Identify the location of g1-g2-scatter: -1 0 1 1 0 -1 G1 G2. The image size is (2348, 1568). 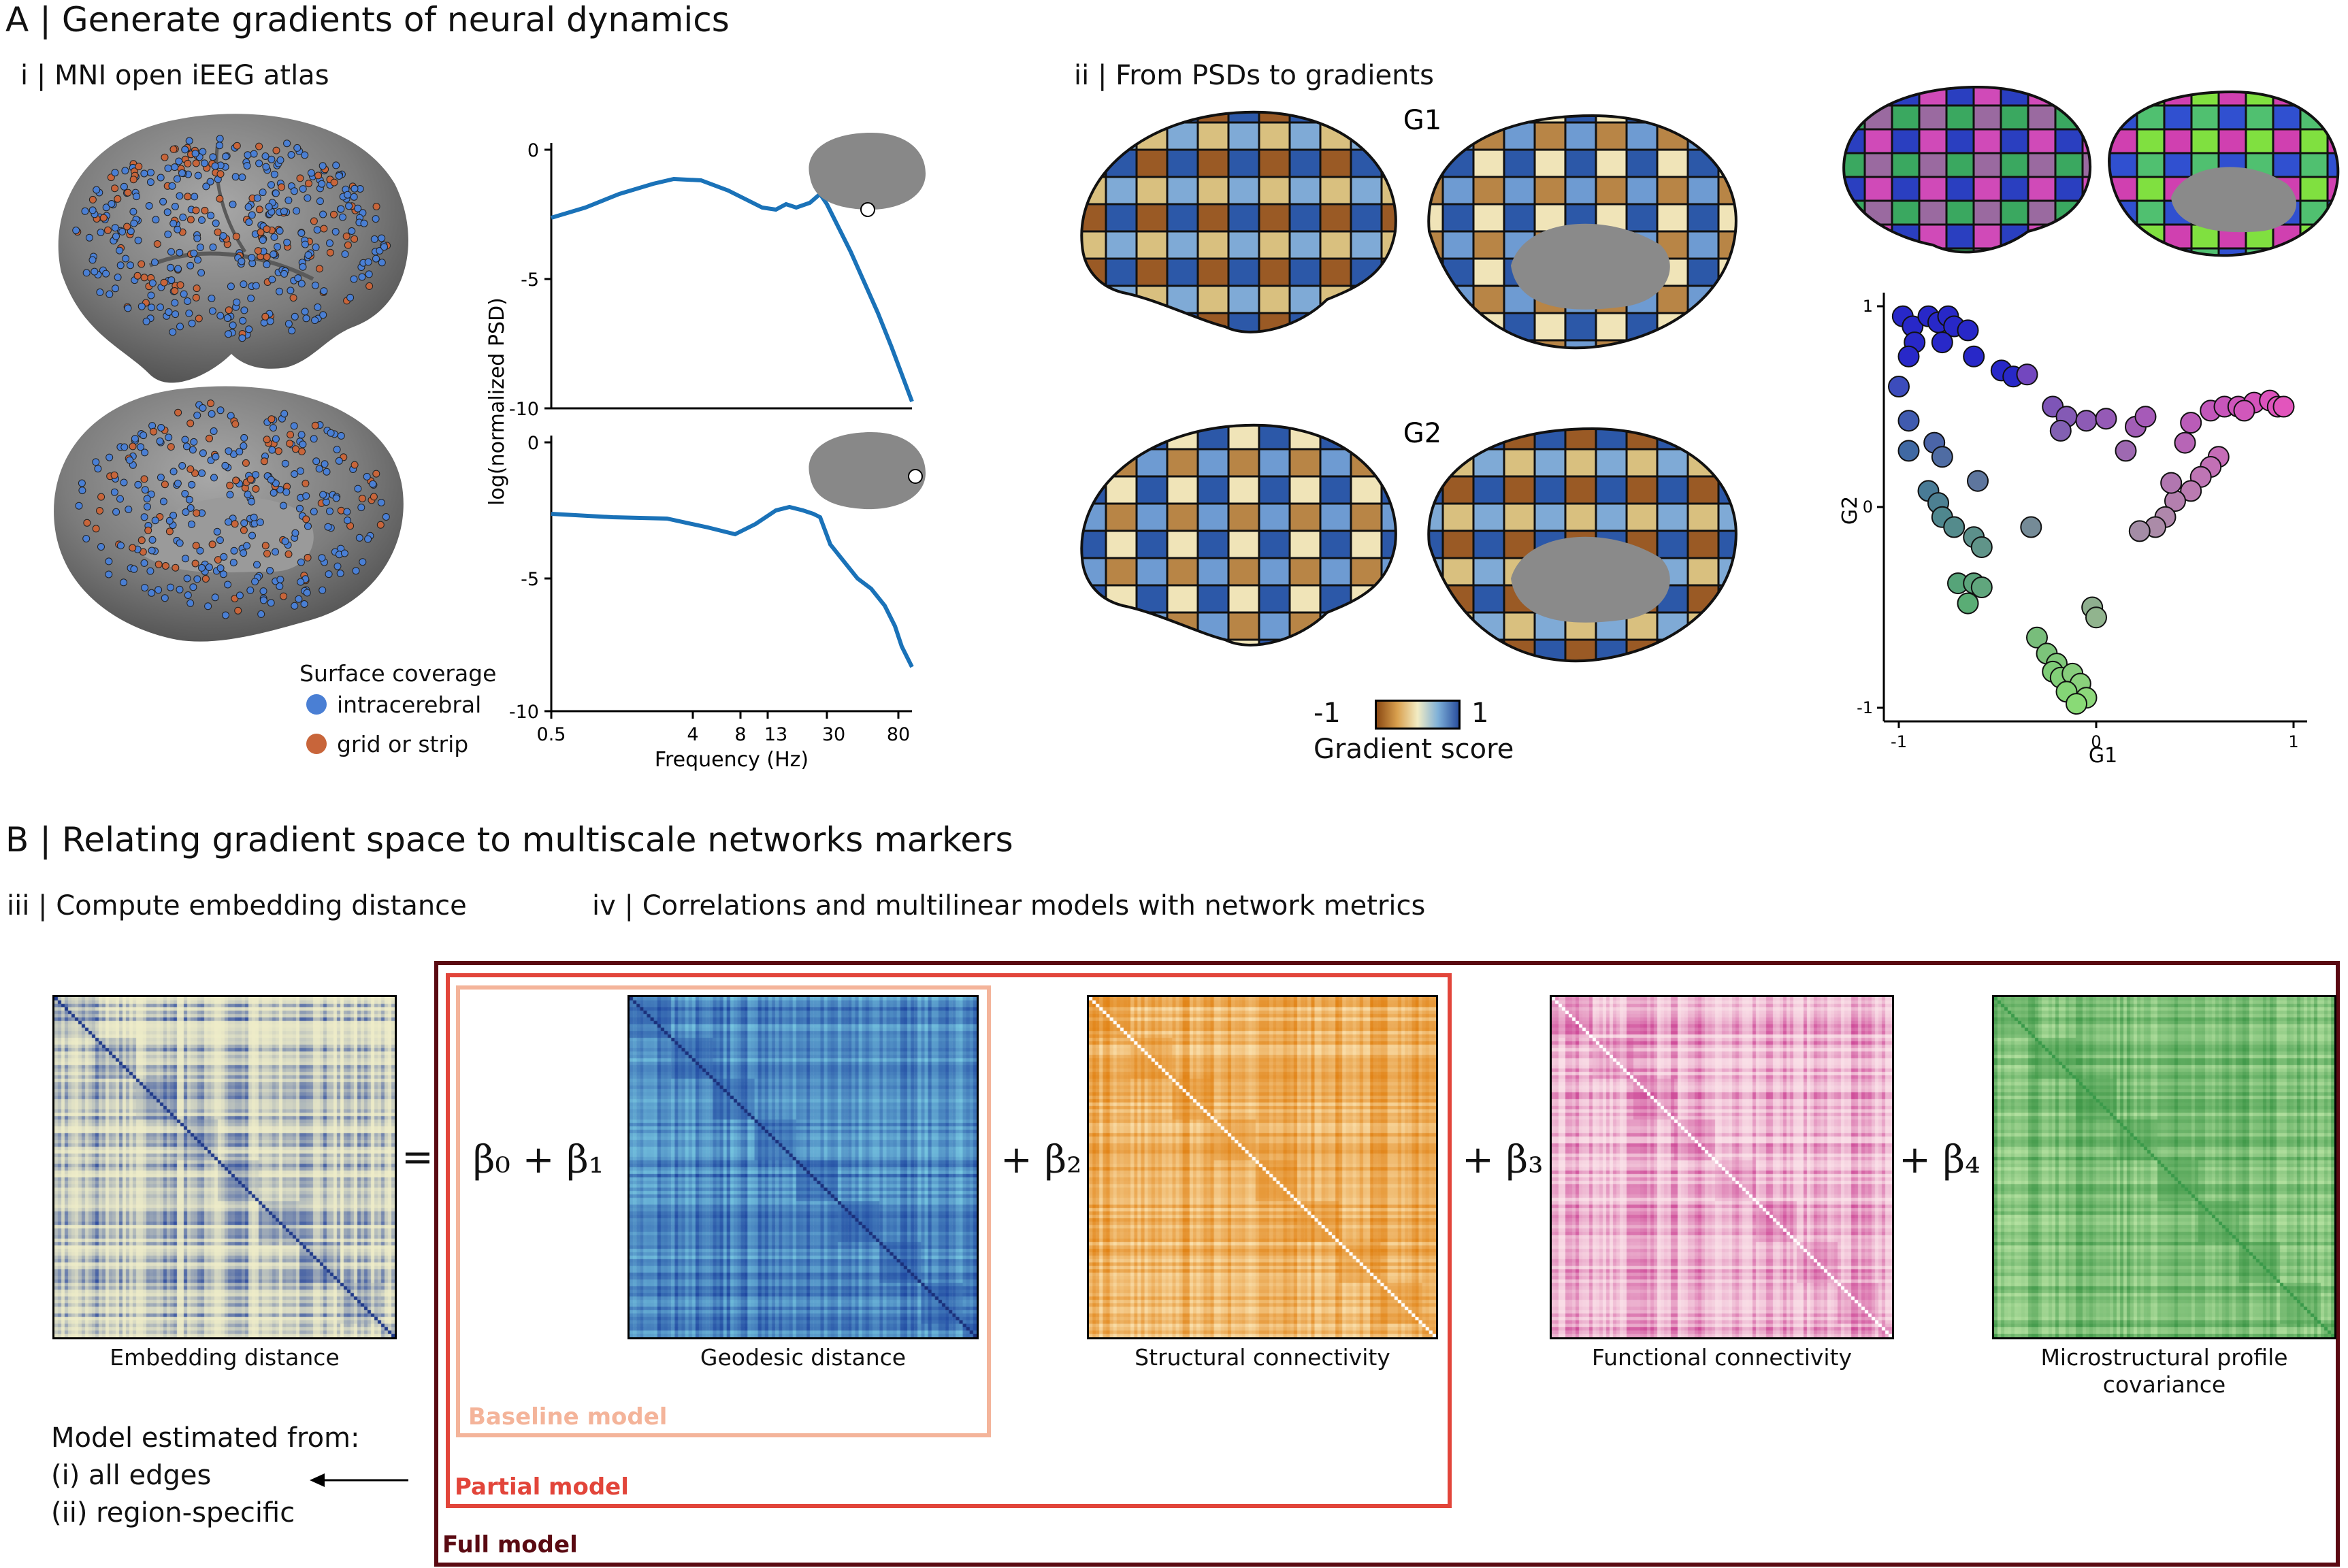
(2072, 530).